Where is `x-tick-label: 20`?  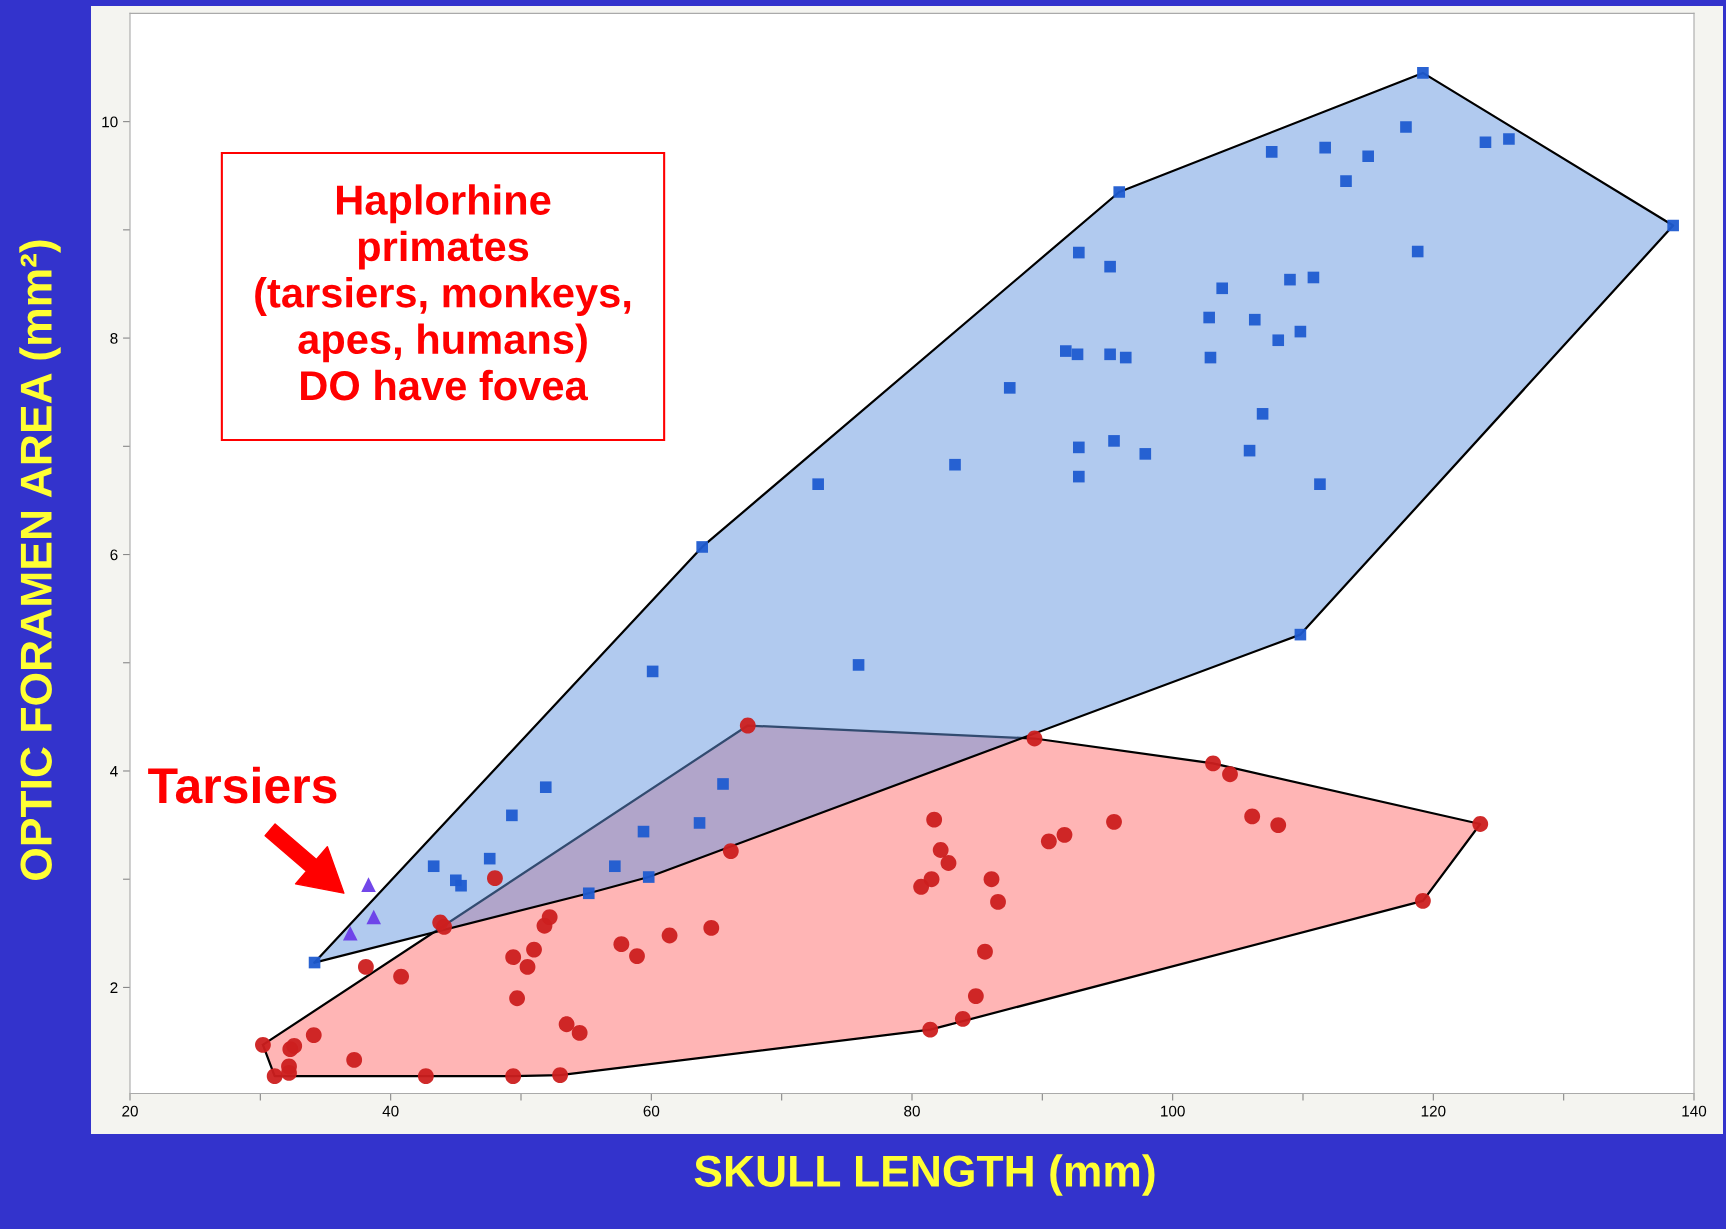 x-tick-label: 20 is located at coordinates (130, 1111).